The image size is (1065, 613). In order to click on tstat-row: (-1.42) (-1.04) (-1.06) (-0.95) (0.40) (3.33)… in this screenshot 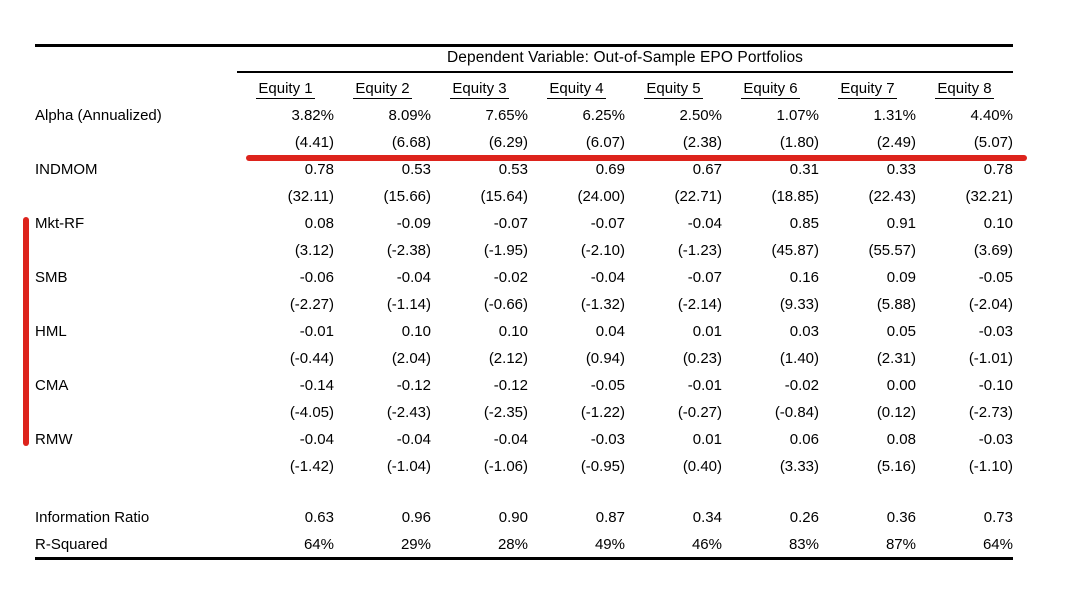, I will do `click(524, 466)`.